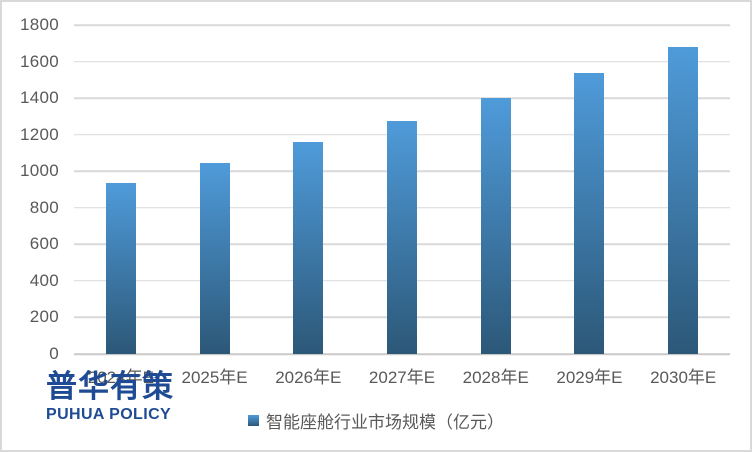 This screenshot has height=452, width=752. Describe the element at coordinates (44, 244) in the screenshot. I see `y-axis-tick-label: 600` at that location.